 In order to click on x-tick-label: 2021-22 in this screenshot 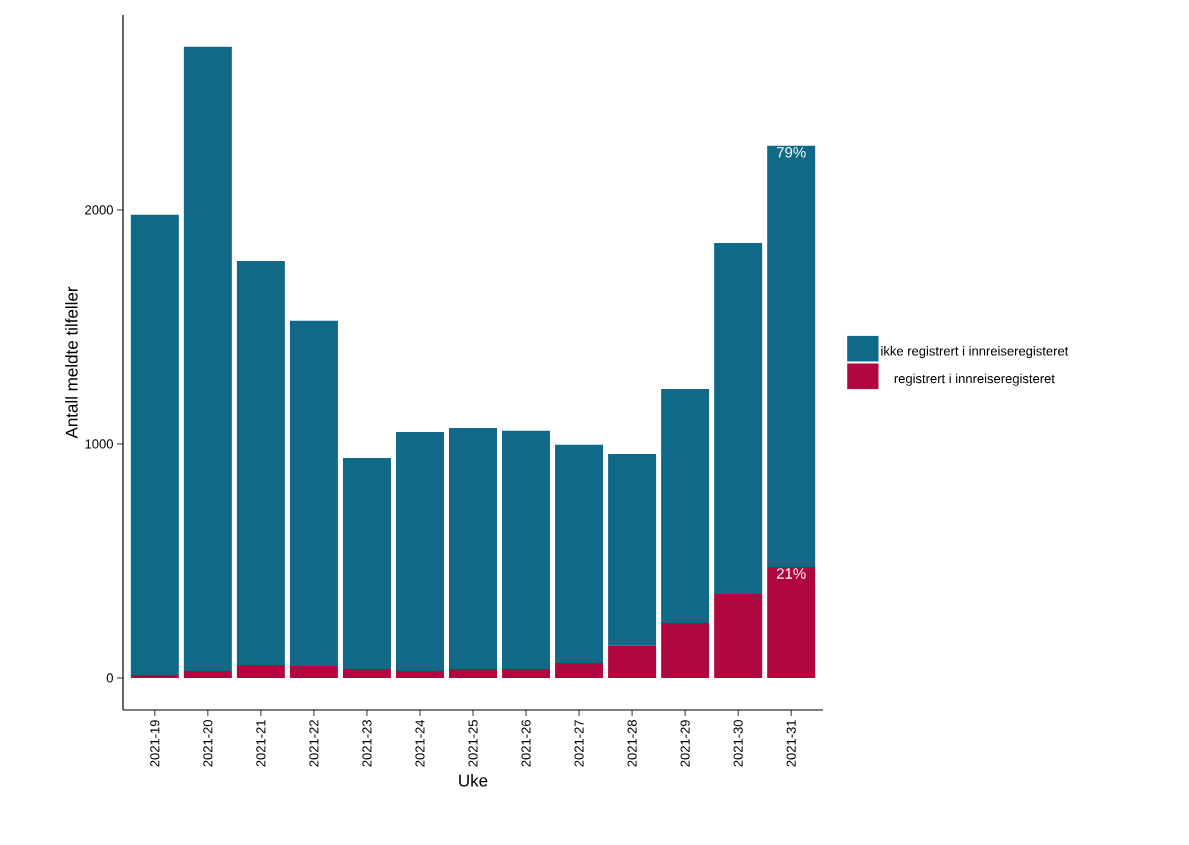, I will do `click(314, 743)`.